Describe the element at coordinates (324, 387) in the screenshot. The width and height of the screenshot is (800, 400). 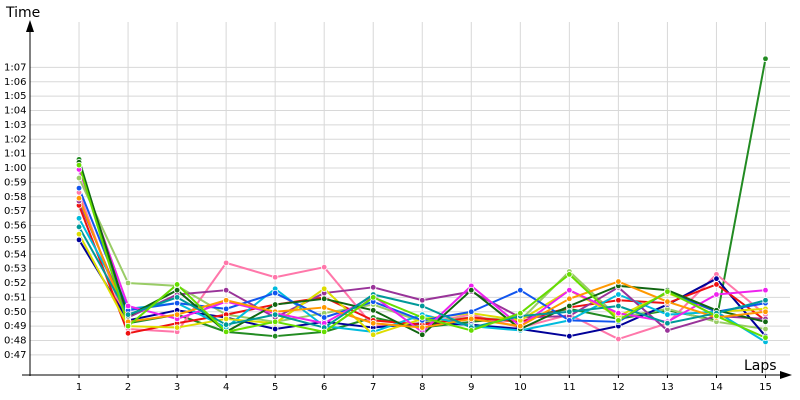
I see `x-tick-label: 6` at that location.